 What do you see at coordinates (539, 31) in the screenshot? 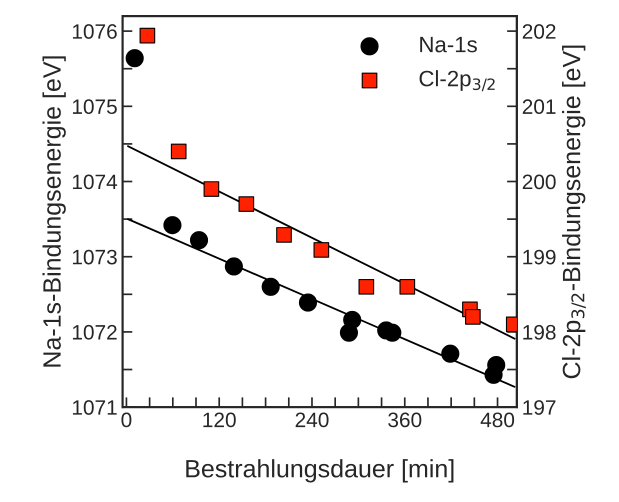
I see `y2-tick-label: 202` at bounding box center [539, 31].